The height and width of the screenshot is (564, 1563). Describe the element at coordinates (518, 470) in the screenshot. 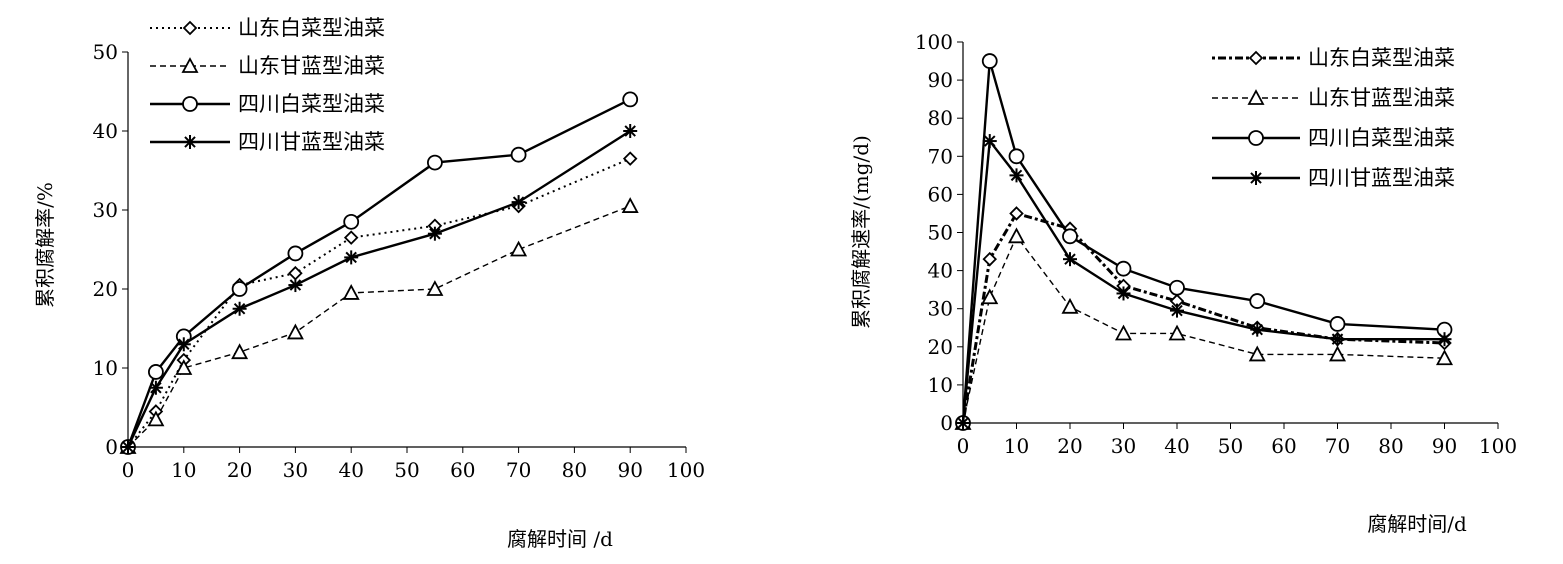

I see `left-x-tick-label: 70` at that location.